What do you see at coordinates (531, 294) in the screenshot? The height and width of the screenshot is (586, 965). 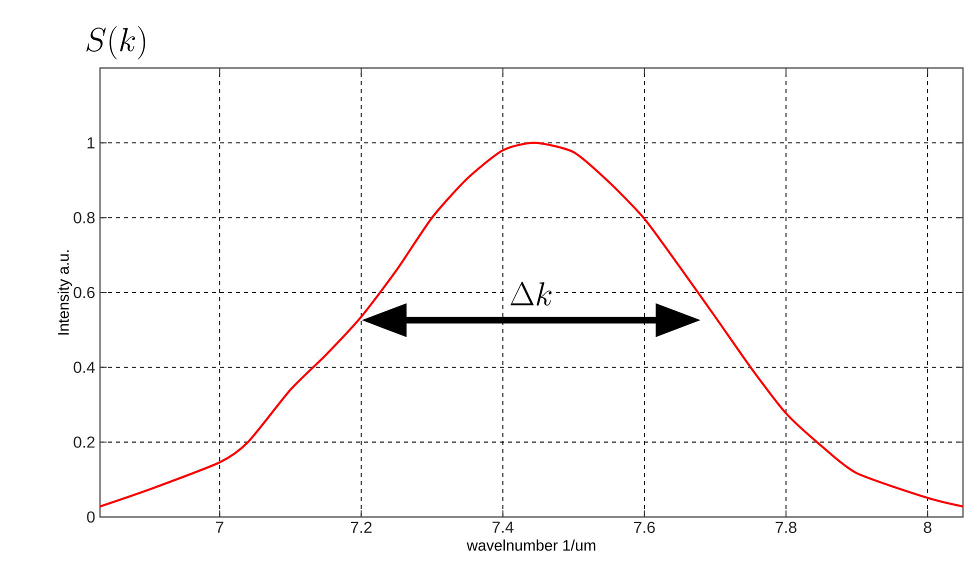 I see `annotation: $\Delta k$` at bounding box center [531, 294].